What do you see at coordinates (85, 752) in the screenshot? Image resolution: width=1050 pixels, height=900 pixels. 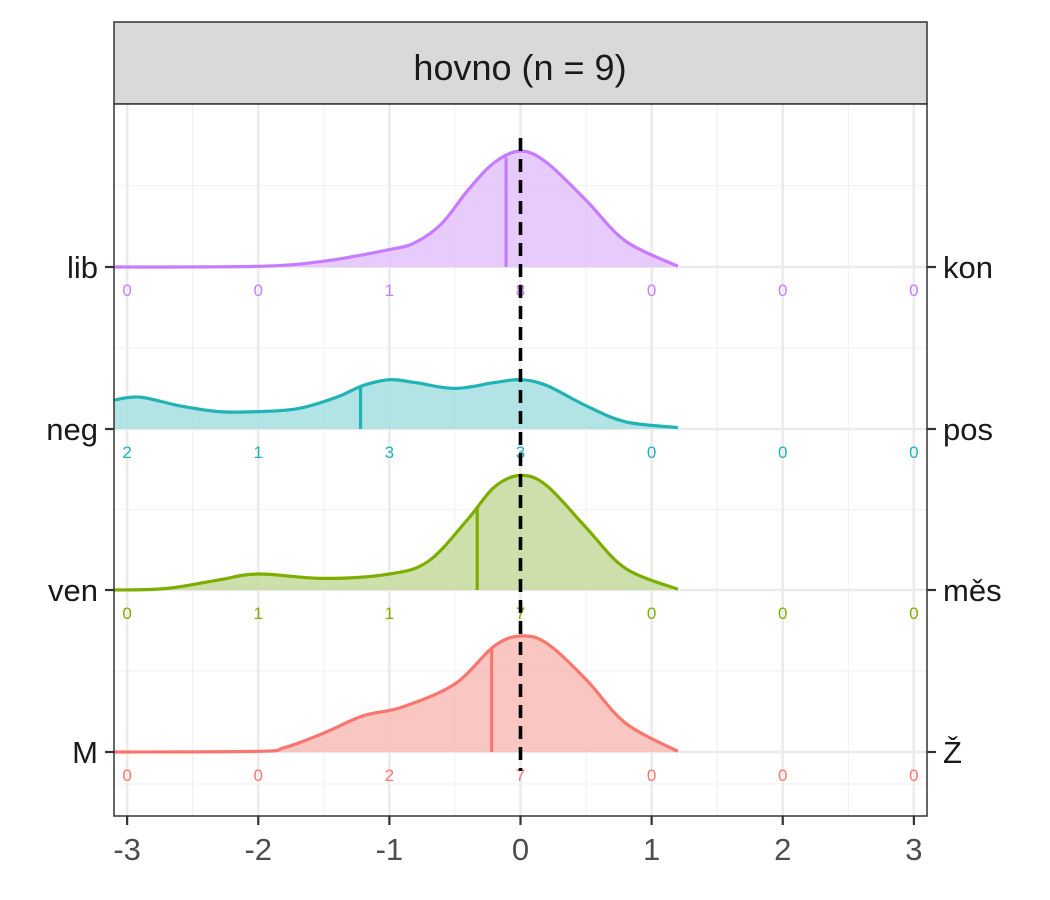 I see `row-label-left: M` at bounding box center [85, 752].